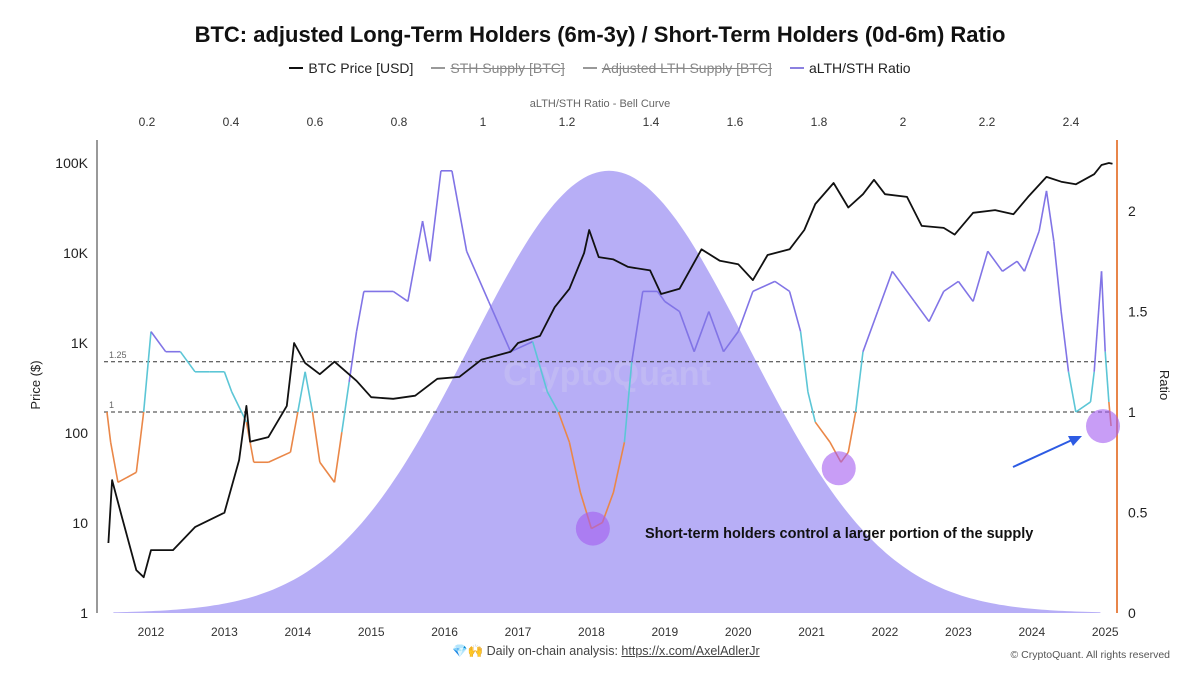  What do you see at coordinates (297, 632) in the screenshot?
I see `x-tick-label: 2014` at bounding box center [297, 632].